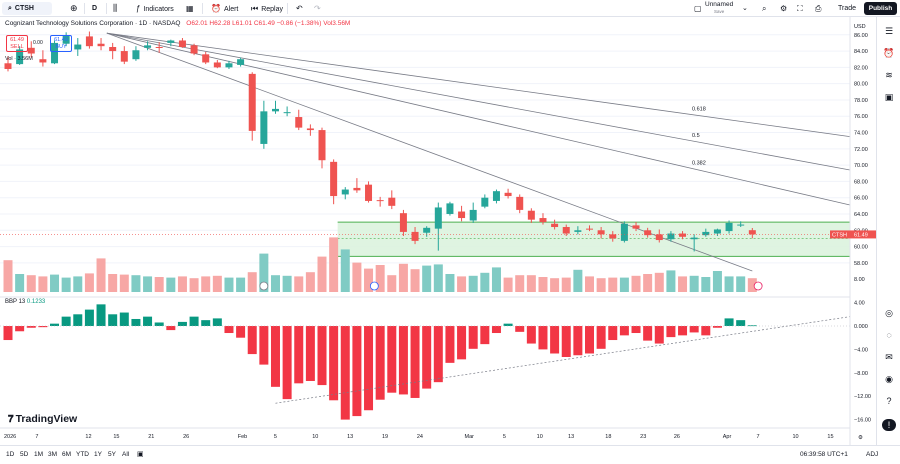 The width and height of the screenshot is (900, 464). What do you see at coordinates (53, 454) in the screenshot?
I see `range-3m: 3M` at bounding box center [53, 454].